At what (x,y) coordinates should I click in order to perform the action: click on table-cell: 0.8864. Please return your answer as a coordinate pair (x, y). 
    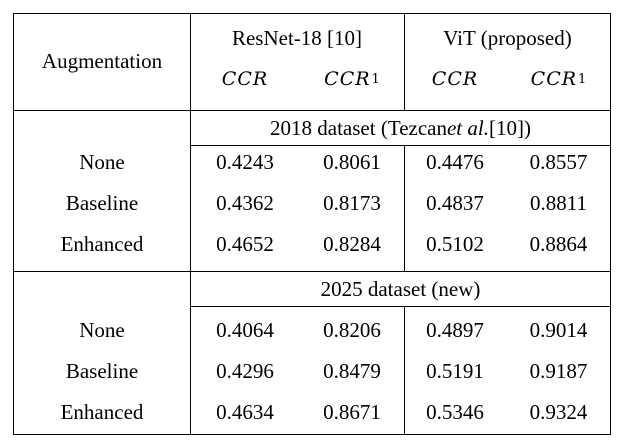
    Looking at the image, I should click on (558, 243).